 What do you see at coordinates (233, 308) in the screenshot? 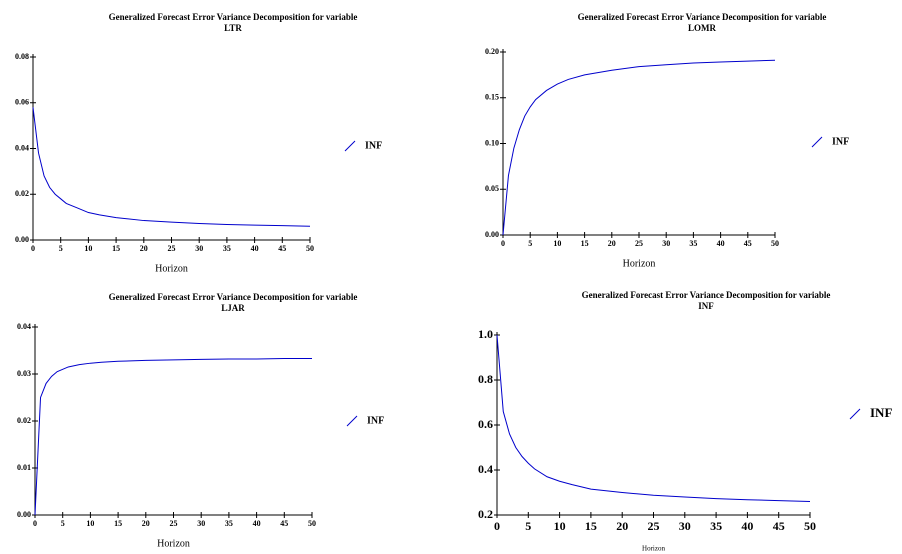
I see `chart-title: LJAR` at bounding box center [233, 308].